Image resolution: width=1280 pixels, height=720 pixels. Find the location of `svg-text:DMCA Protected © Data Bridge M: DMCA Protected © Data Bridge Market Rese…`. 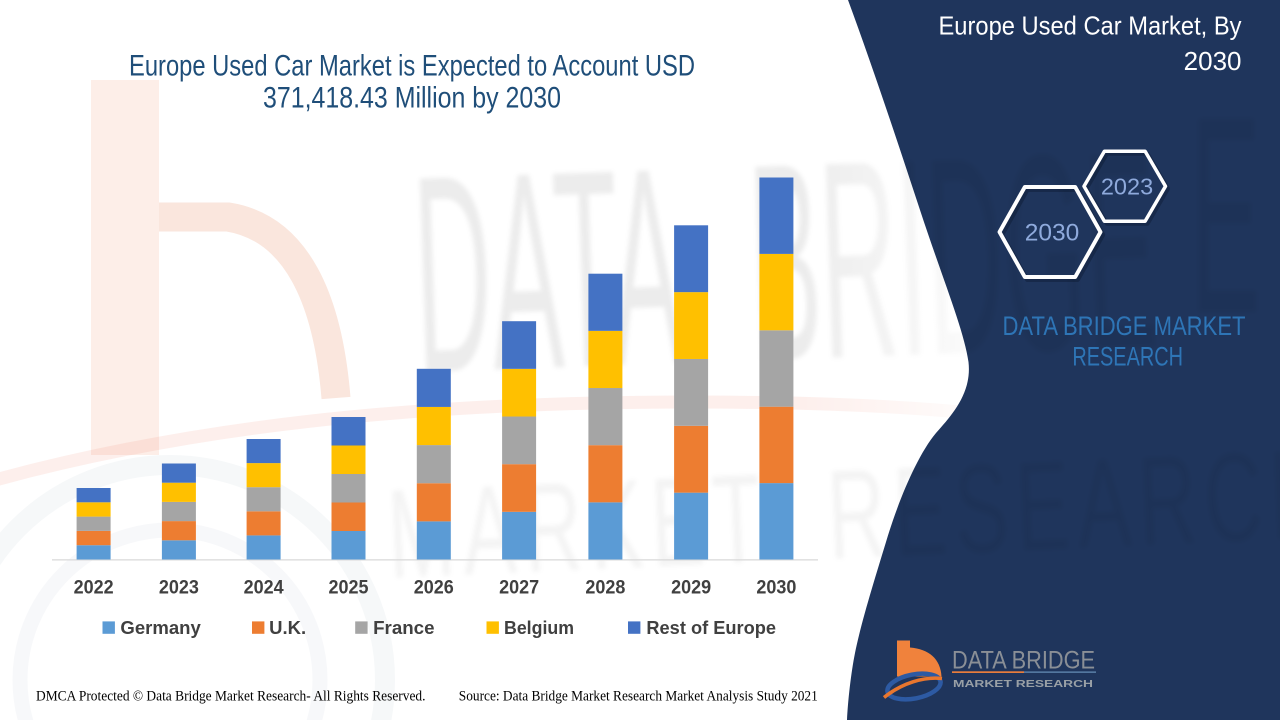

svg-text:DMCA Protected © Data Bridge M: DMCA Protected © Data Bridge Market Rese… is located at coordinates (231, 697).